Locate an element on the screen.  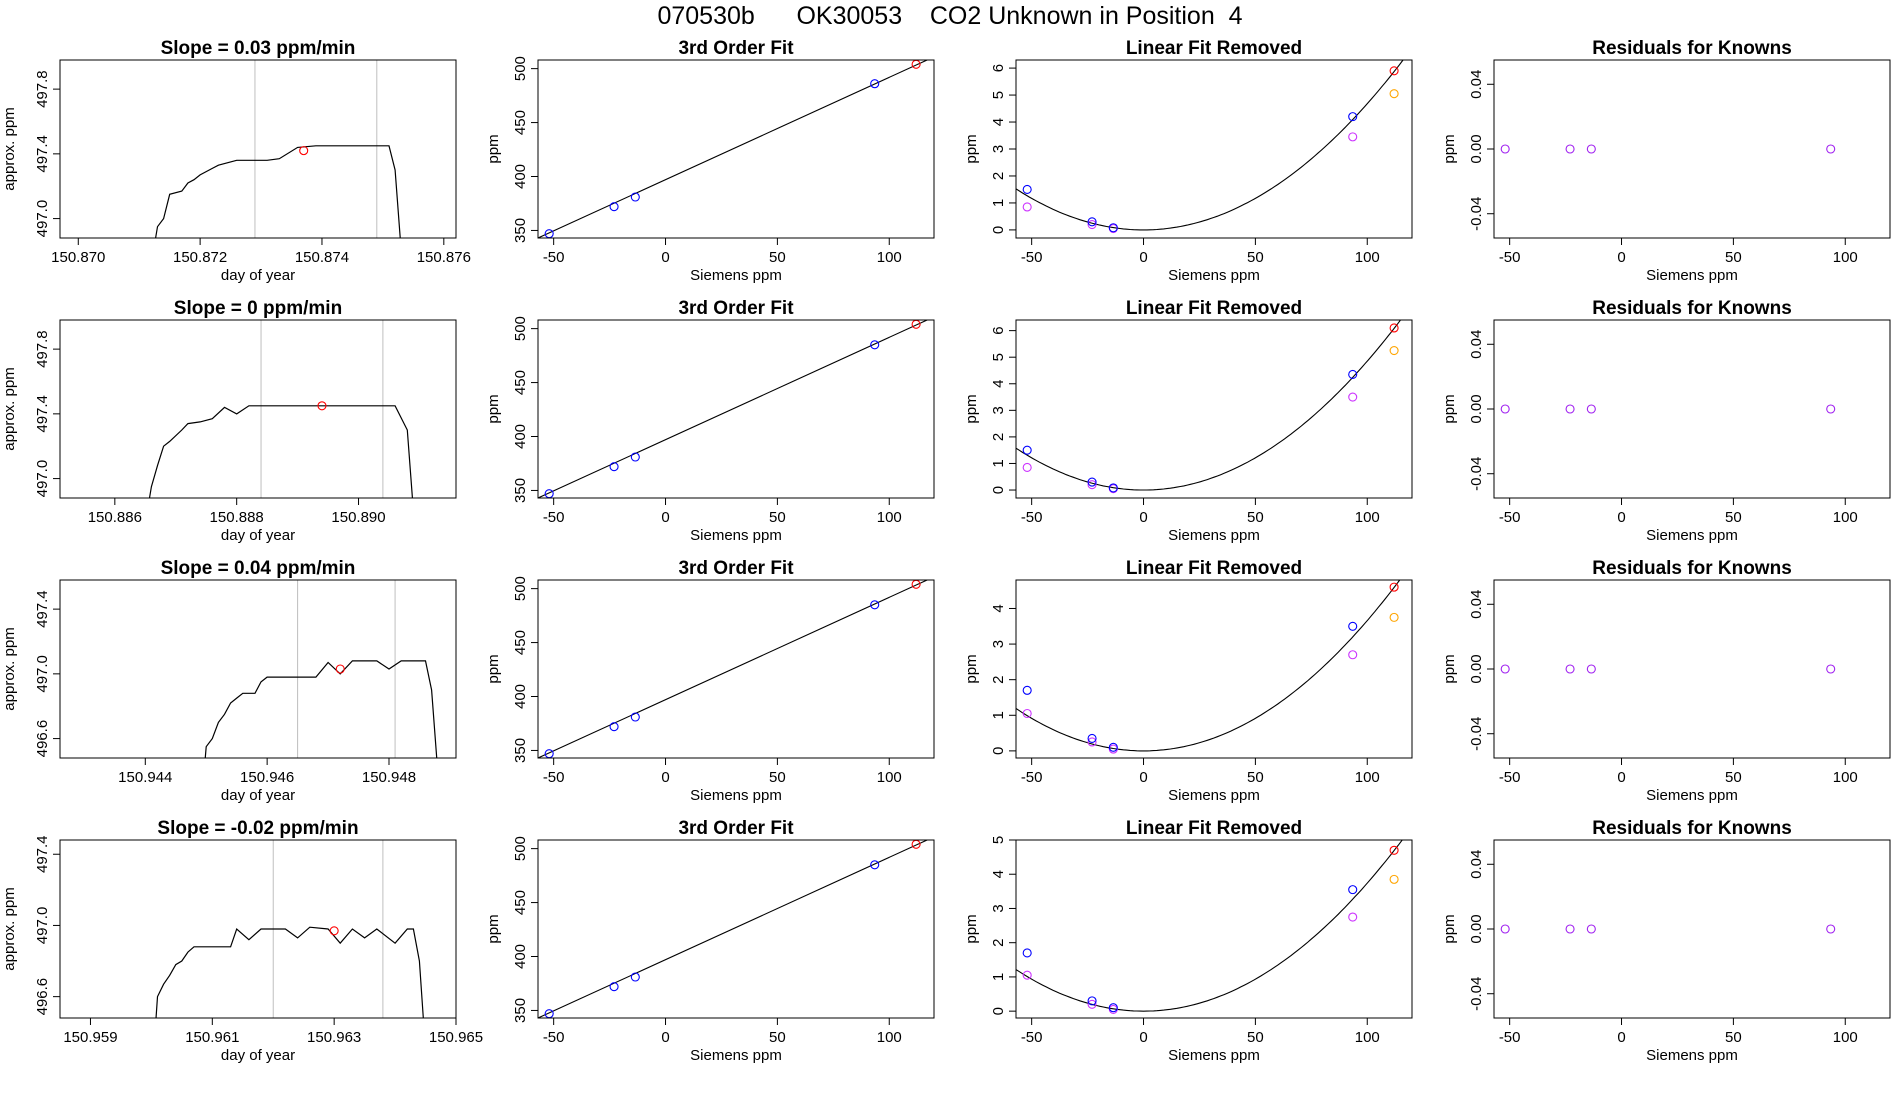
linear-removed-r1-ytick-label: 1 is located at coordinates (998, 203).